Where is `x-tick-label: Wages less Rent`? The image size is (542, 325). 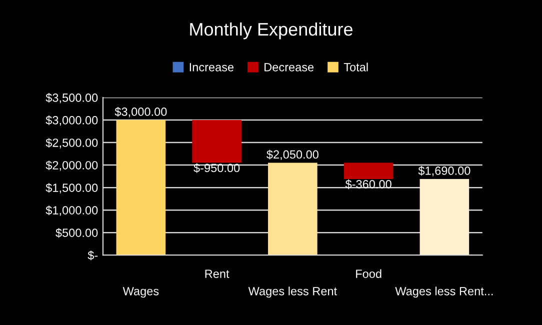 x-tick-label: Wages less Rent is located at coordinates (292, 292).